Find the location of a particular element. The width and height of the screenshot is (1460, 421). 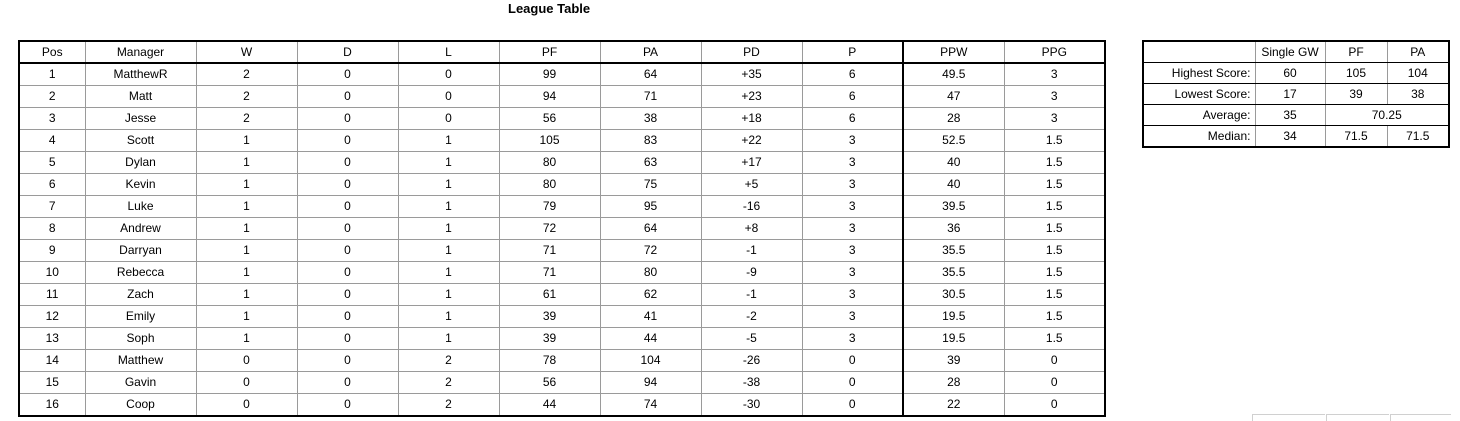

highest-pf-value: 105 is located at coordinates (1356, 73).